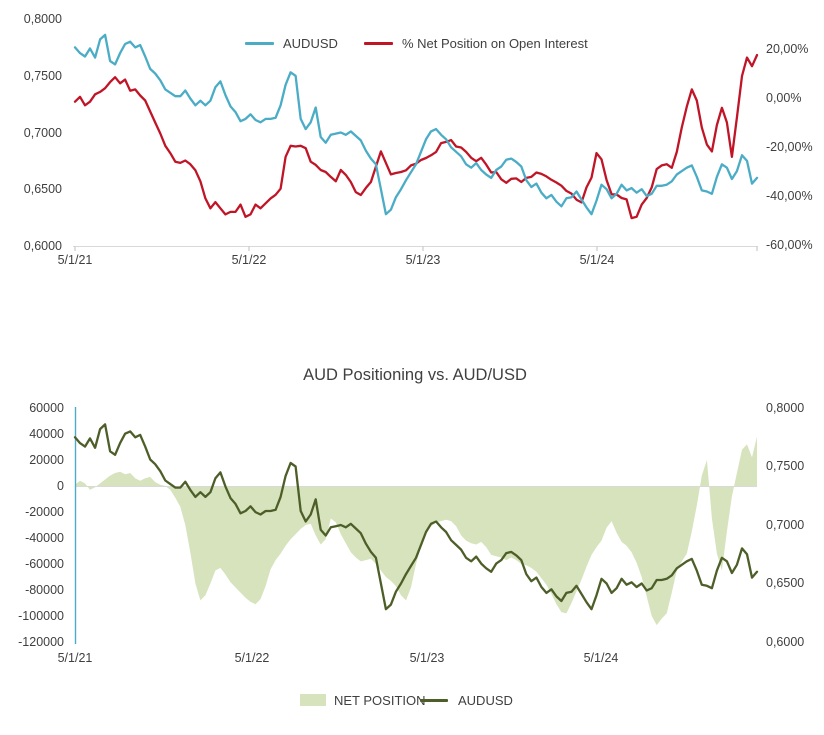 The height and width of the screenshot is (735, 824). What do you see at coordinates (42, 133) in the screenshot?
I see `top-yleft-tick-2: 0,7000` at bounding box center [42, 133].